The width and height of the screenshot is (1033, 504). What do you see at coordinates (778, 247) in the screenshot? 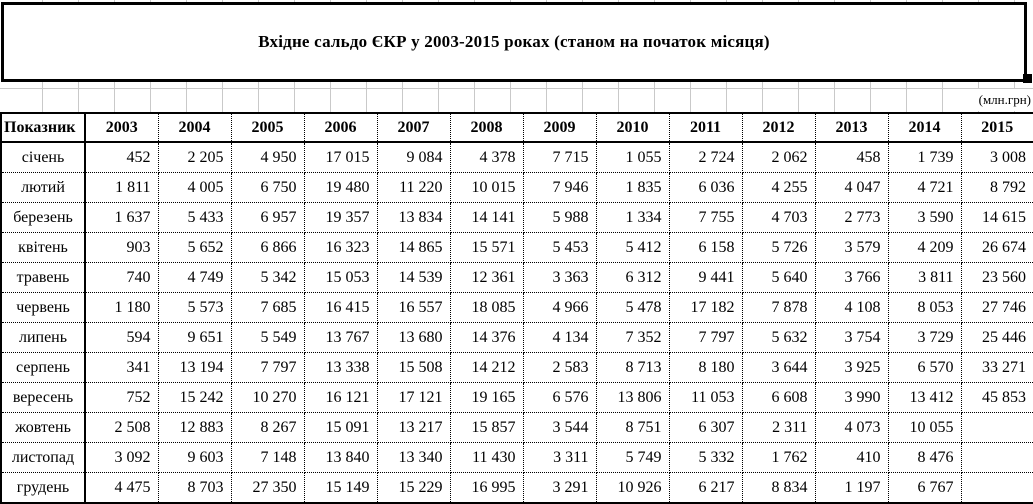
I see `value-cell: 5 726` at bounding box center [778, 247].